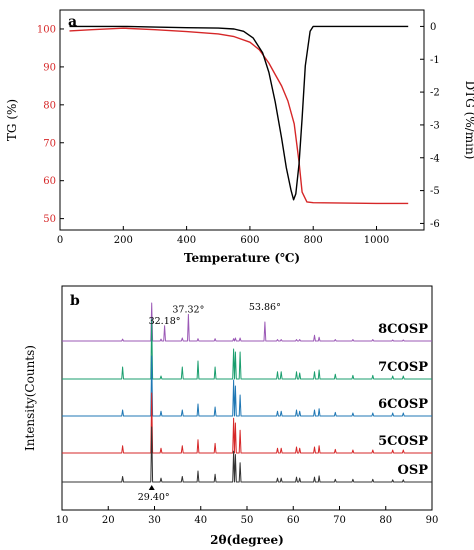  Describe the element at coordinates (200, 520) in the screenshot. I see `panel-b-x-tick-label: 40` at that location.